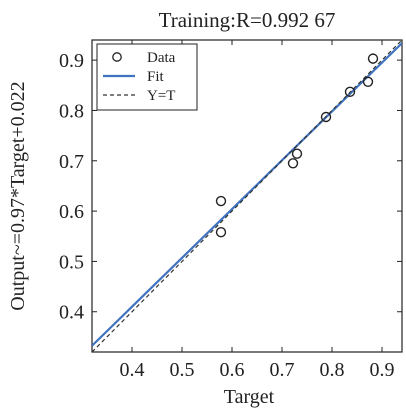 The height and width of the screenshot is (408, 406). What do you see at coordinates (232, 370) in the screenshot?
I see `x-tick-label: 0.6` at bounding box center [232, 370].